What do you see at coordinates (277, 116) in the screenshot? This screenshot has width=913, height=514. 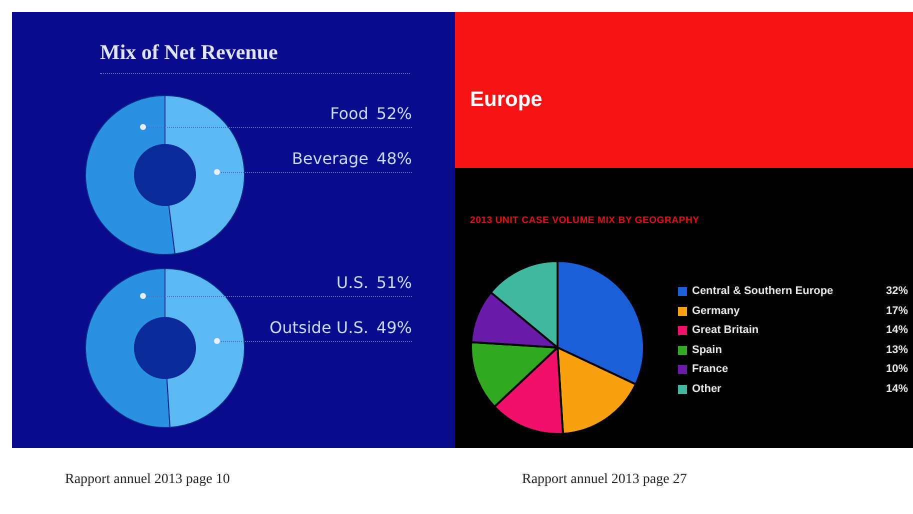 I see `slice-label: Food 52%` at bounding box center [277, 116].